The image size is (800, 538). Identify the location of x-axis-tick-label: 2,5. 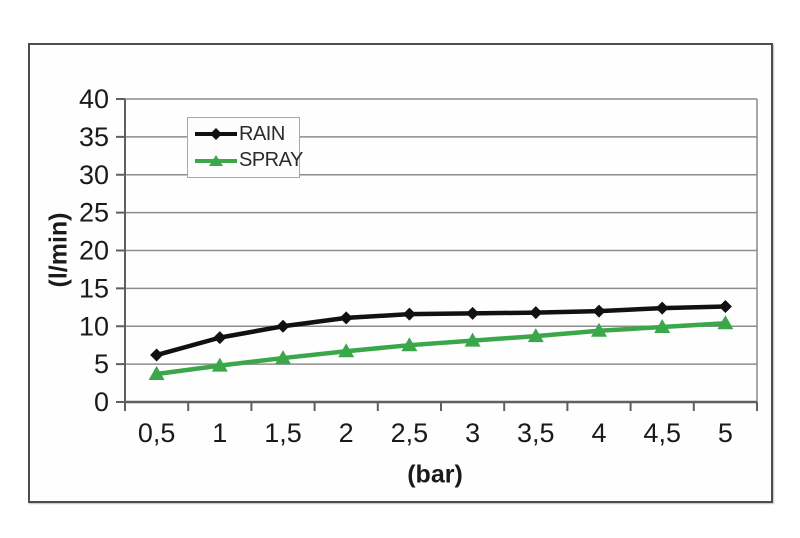
(410, 433).